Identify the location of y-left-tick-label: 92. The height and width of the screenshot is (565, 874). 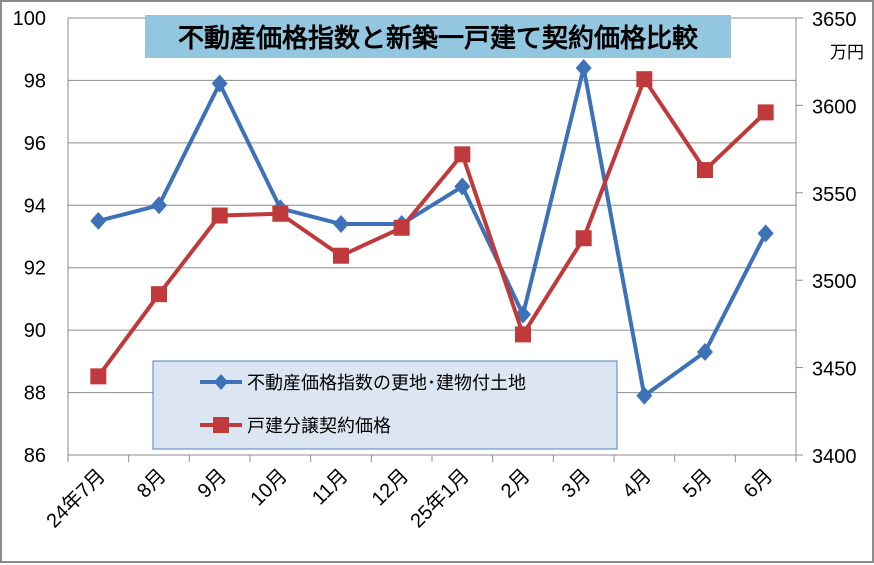
(35, 269).